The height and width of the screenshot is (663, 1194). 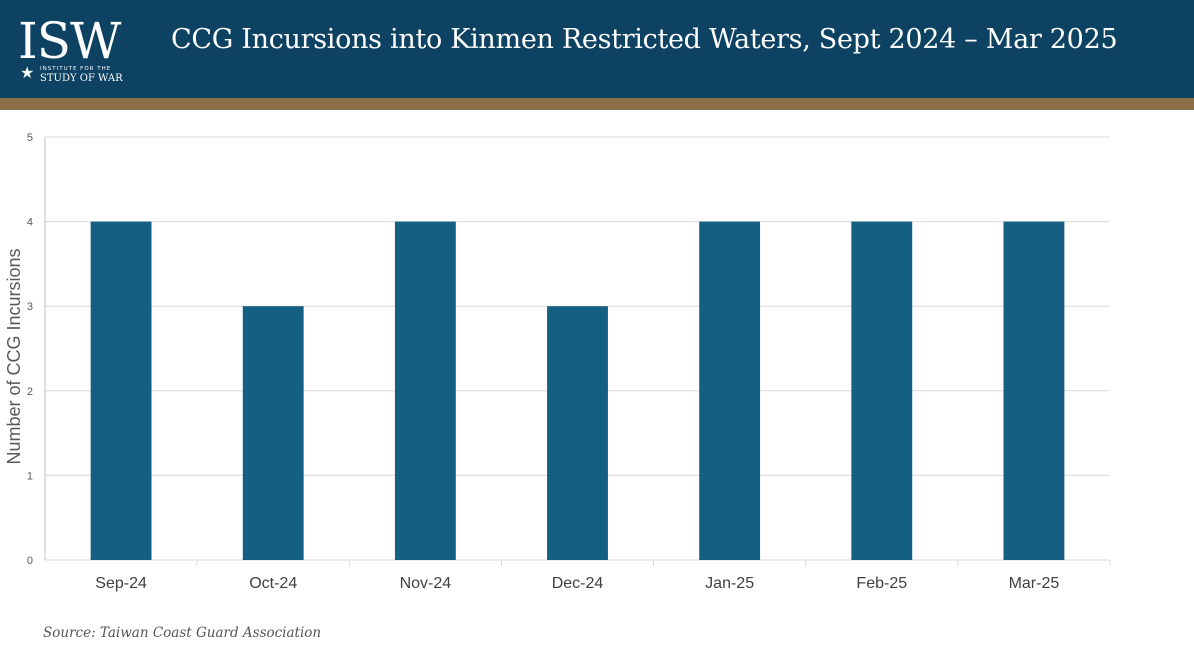 I want to click on x-tick-label: Jan-25, so click(x=729, y=583).